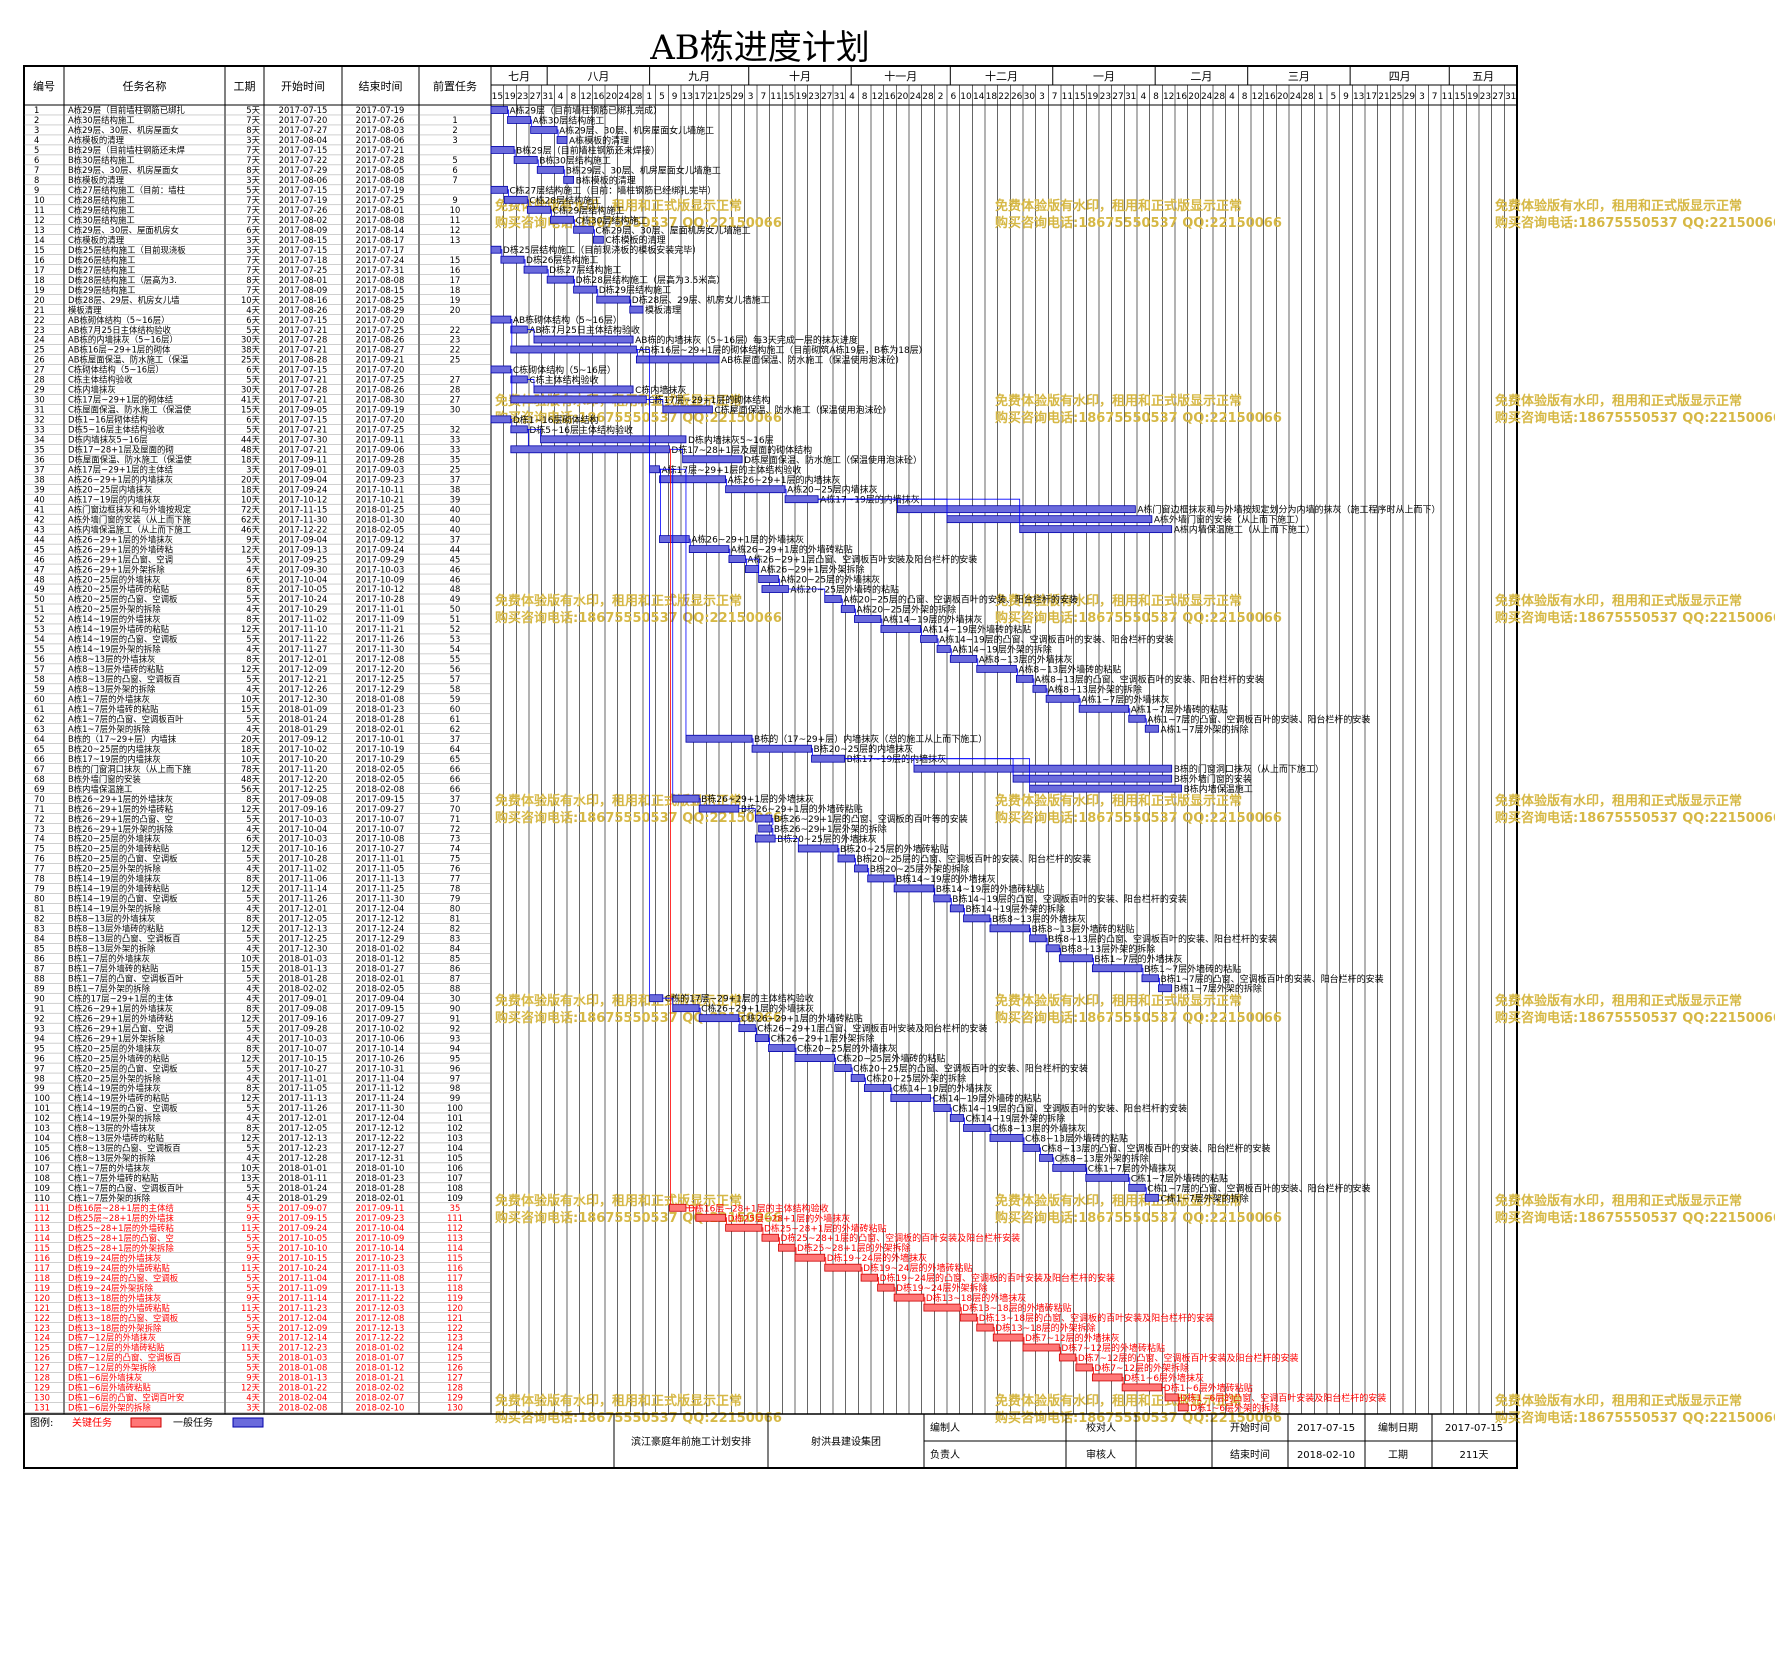 The height and width of the screenshot is (1670, 1775). Describe the element at coordinates (380, 589) in the screenshot. I see `task-end: 2017-10-12` at that location.